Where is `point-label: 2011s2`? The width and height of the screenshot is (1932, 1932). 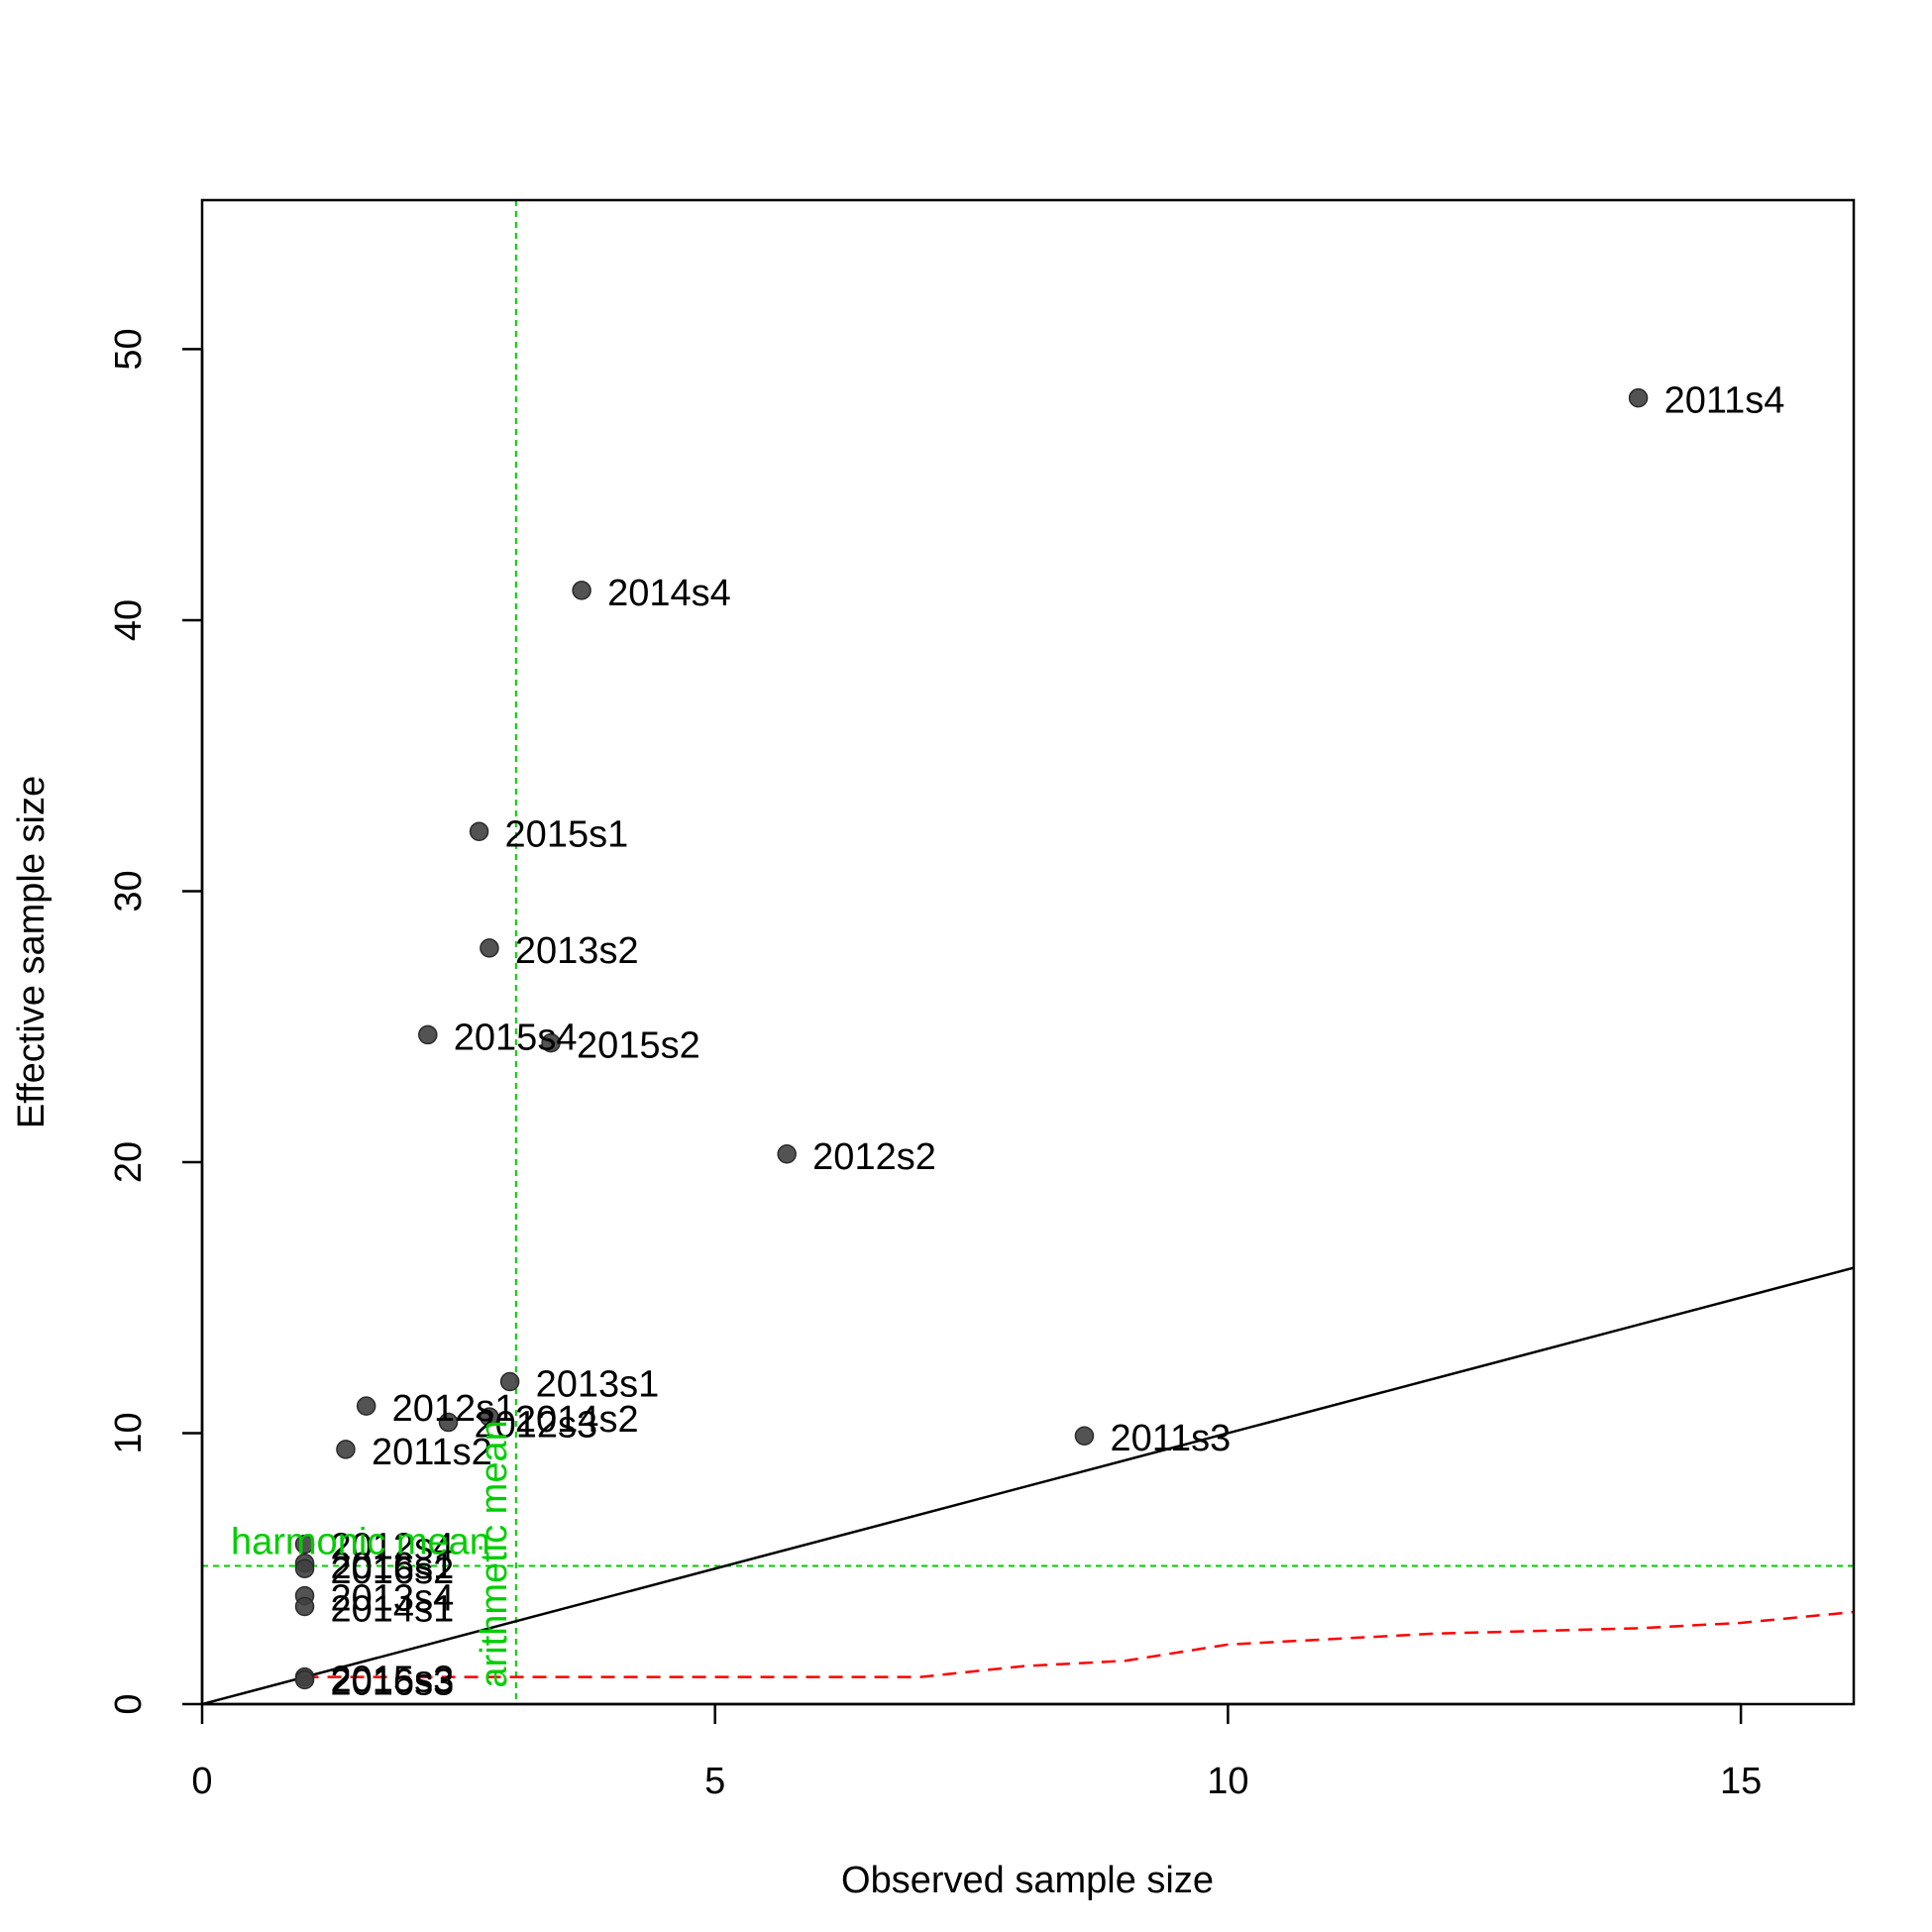
point-label: 2011s2 is located at coordinates (432, 1452).